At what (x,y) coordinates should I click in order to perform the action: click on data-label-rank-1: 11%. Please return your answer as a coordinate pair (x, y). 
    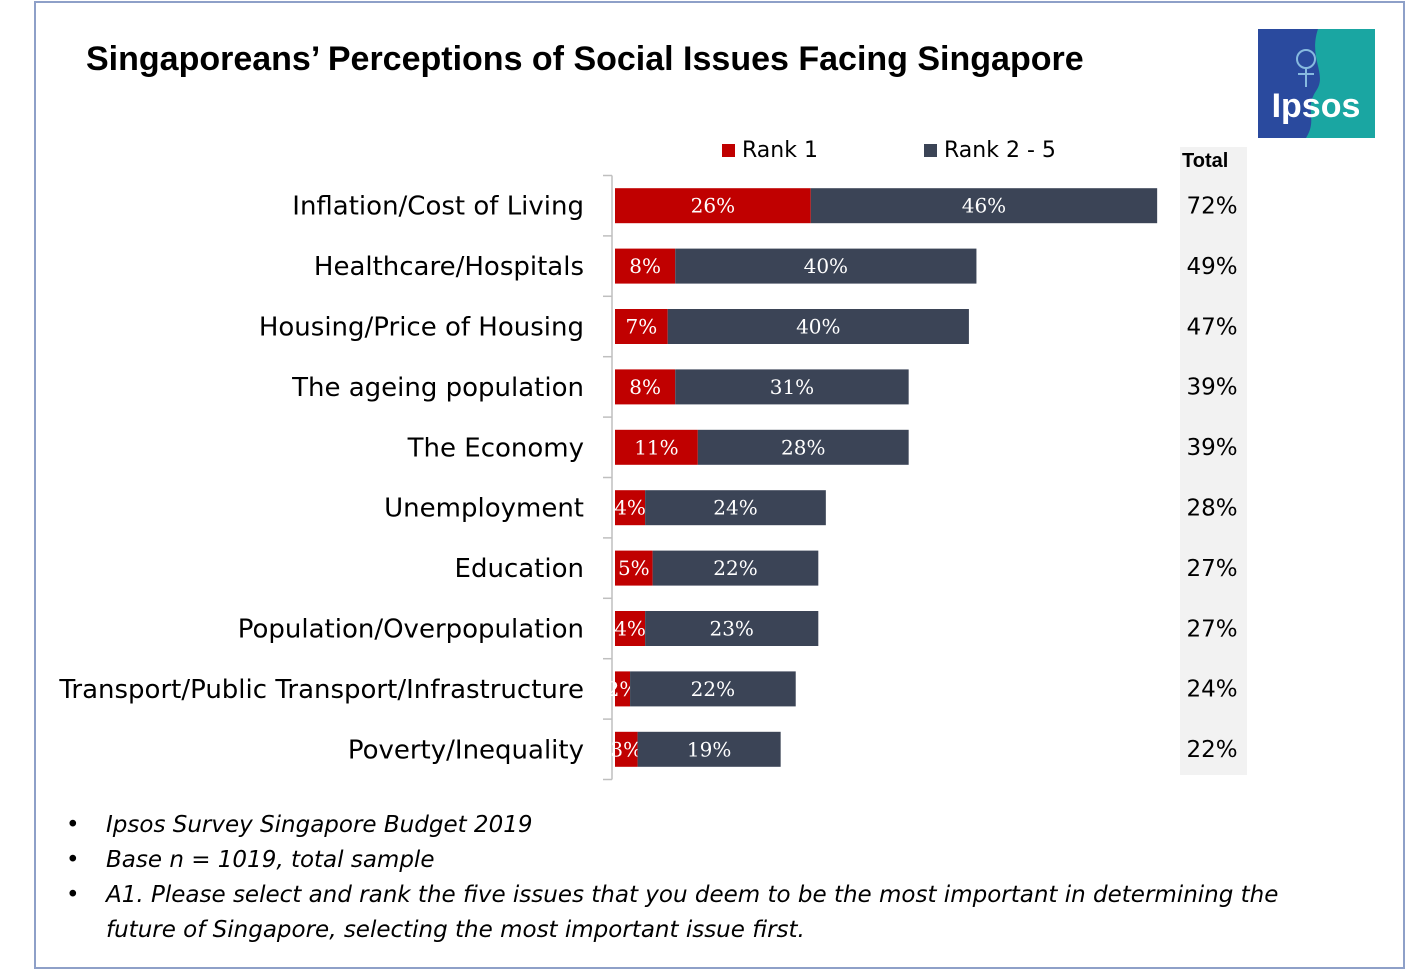
    Looking at the image, I should click on (656, 447).